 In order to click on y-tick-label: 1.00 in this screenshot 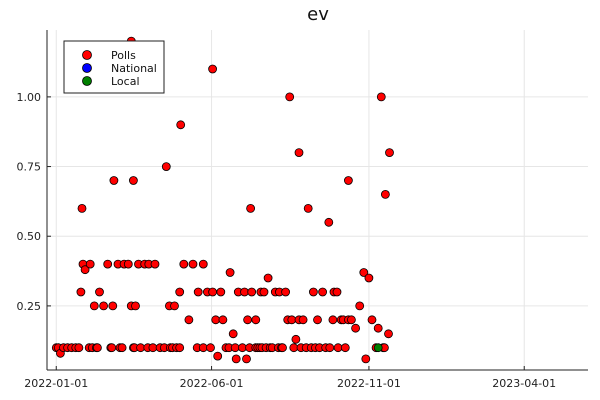, I will do `click(29, 97)`.